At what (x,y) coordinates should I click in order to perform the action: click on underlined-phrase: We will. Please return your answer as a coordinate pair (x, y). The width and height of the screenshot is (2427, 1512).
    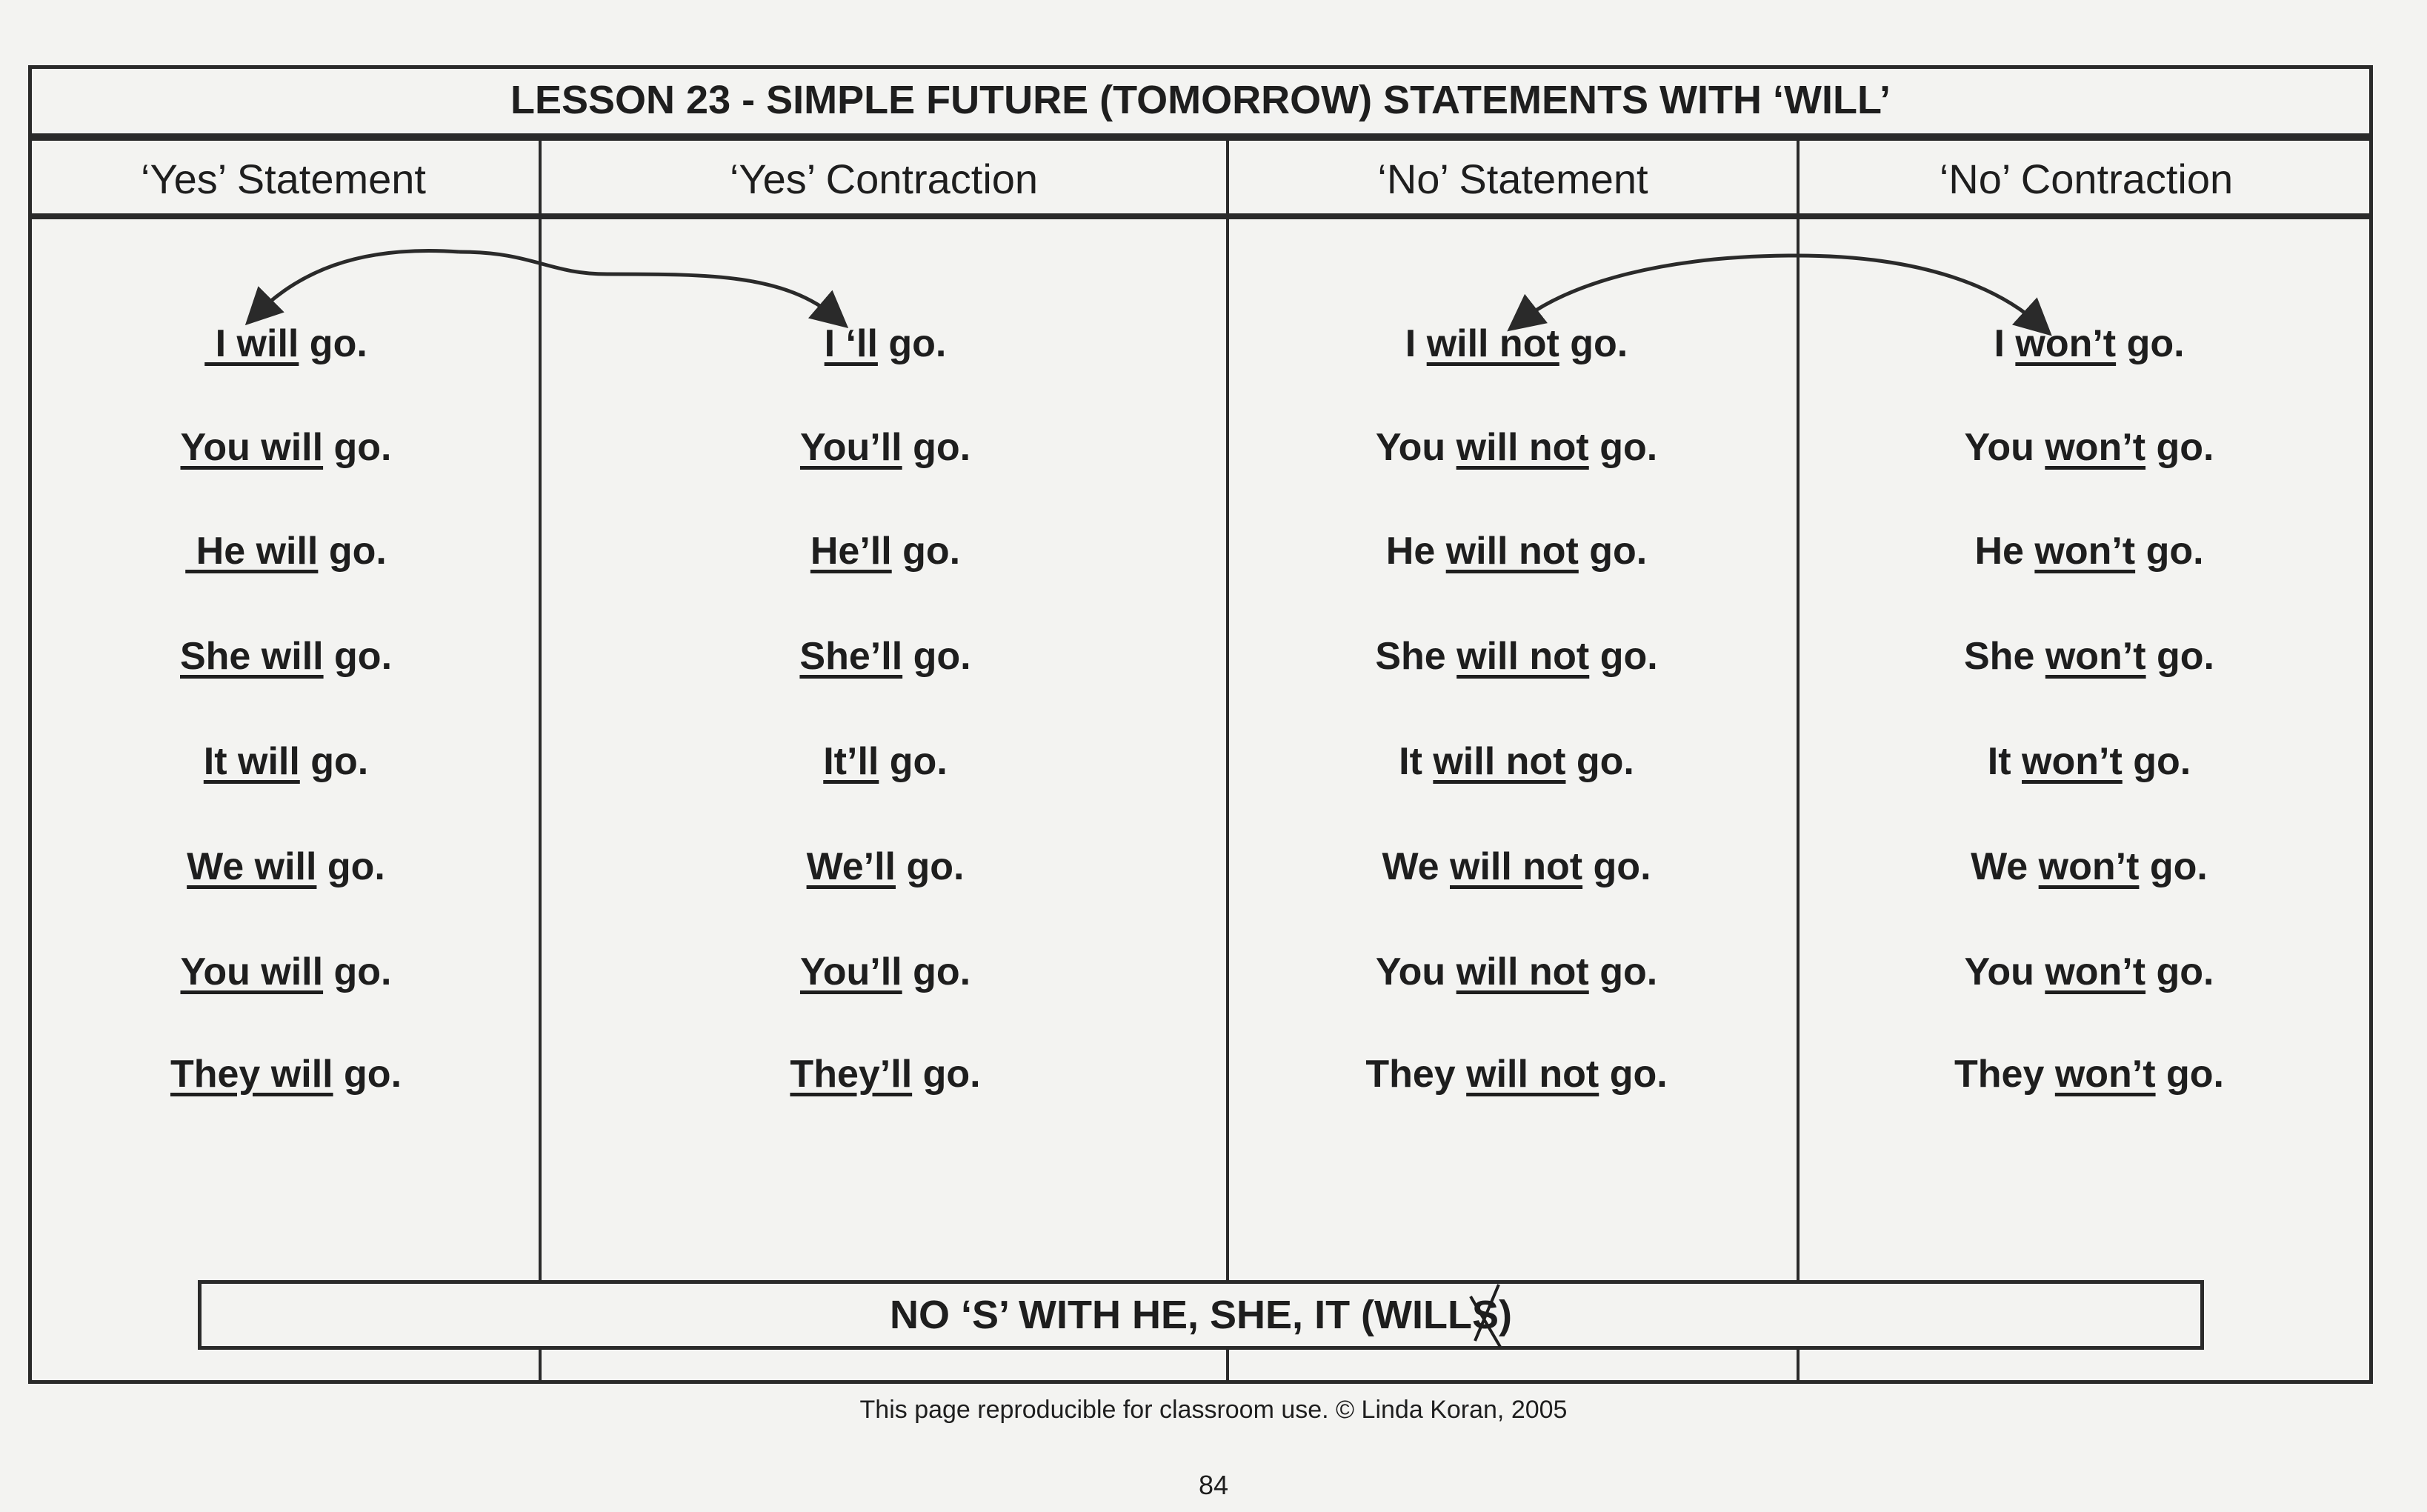
    Looking at the image, I should click on (252, 866).